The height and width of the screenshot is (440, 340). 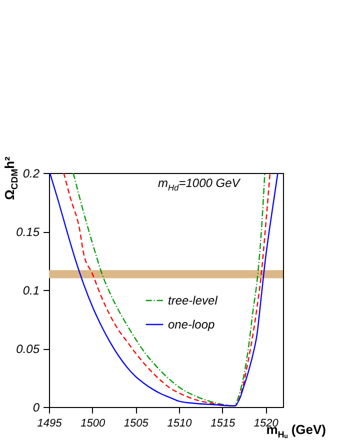 What do you see at coordinates (192, 325) in the screenshot?
I see `legend-label: one-loop` at bounding box center [192, 325].